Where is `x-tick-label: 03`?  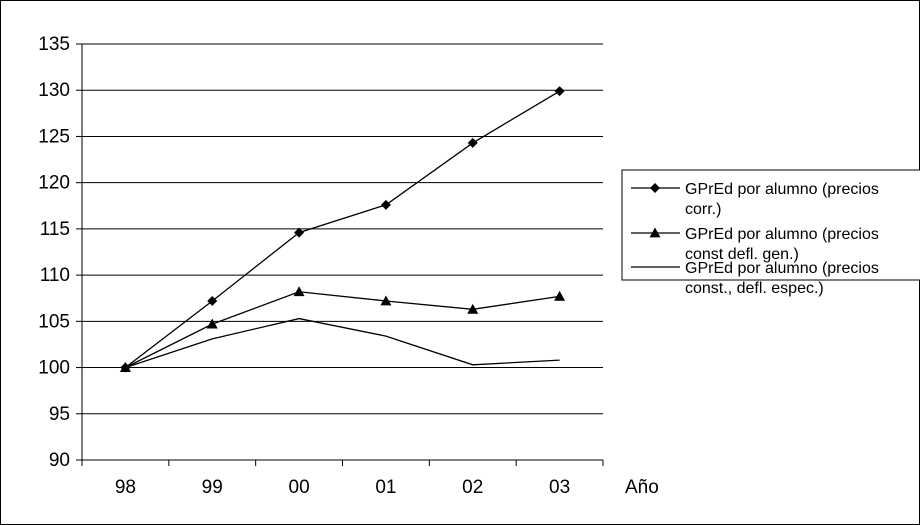 x-tick-label: 03 is located at coordinates (559, 487).